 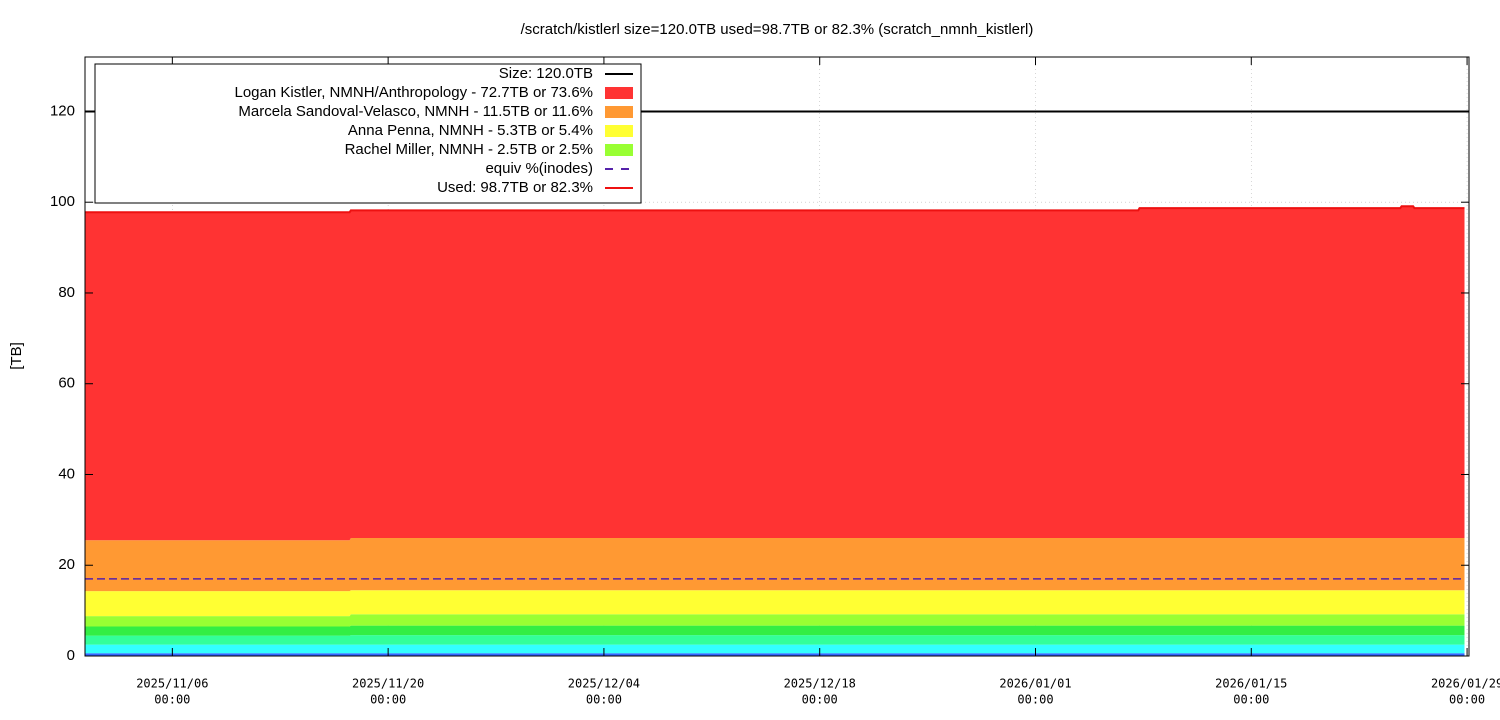 What do you see at coordinates (775, 209) in the screenshot?
I see `line` at bounding box center [775, 209].